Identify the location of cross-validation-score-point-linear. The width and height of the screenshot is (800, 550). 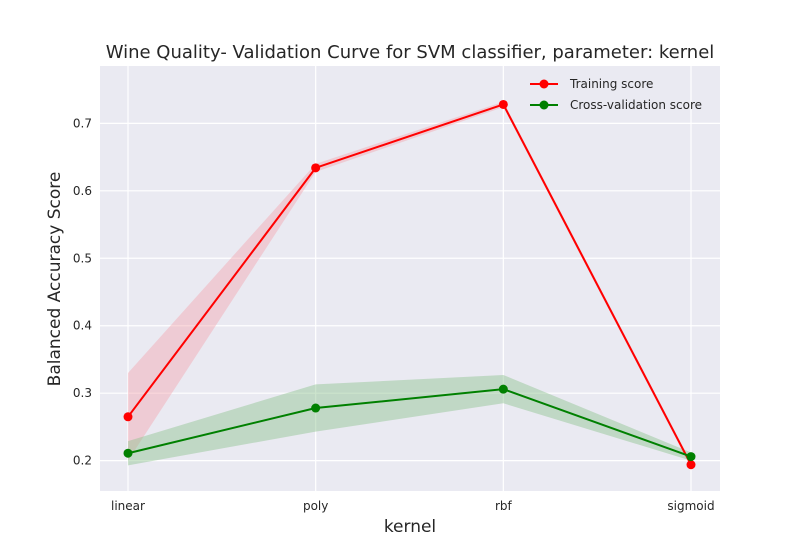
(128, 453).